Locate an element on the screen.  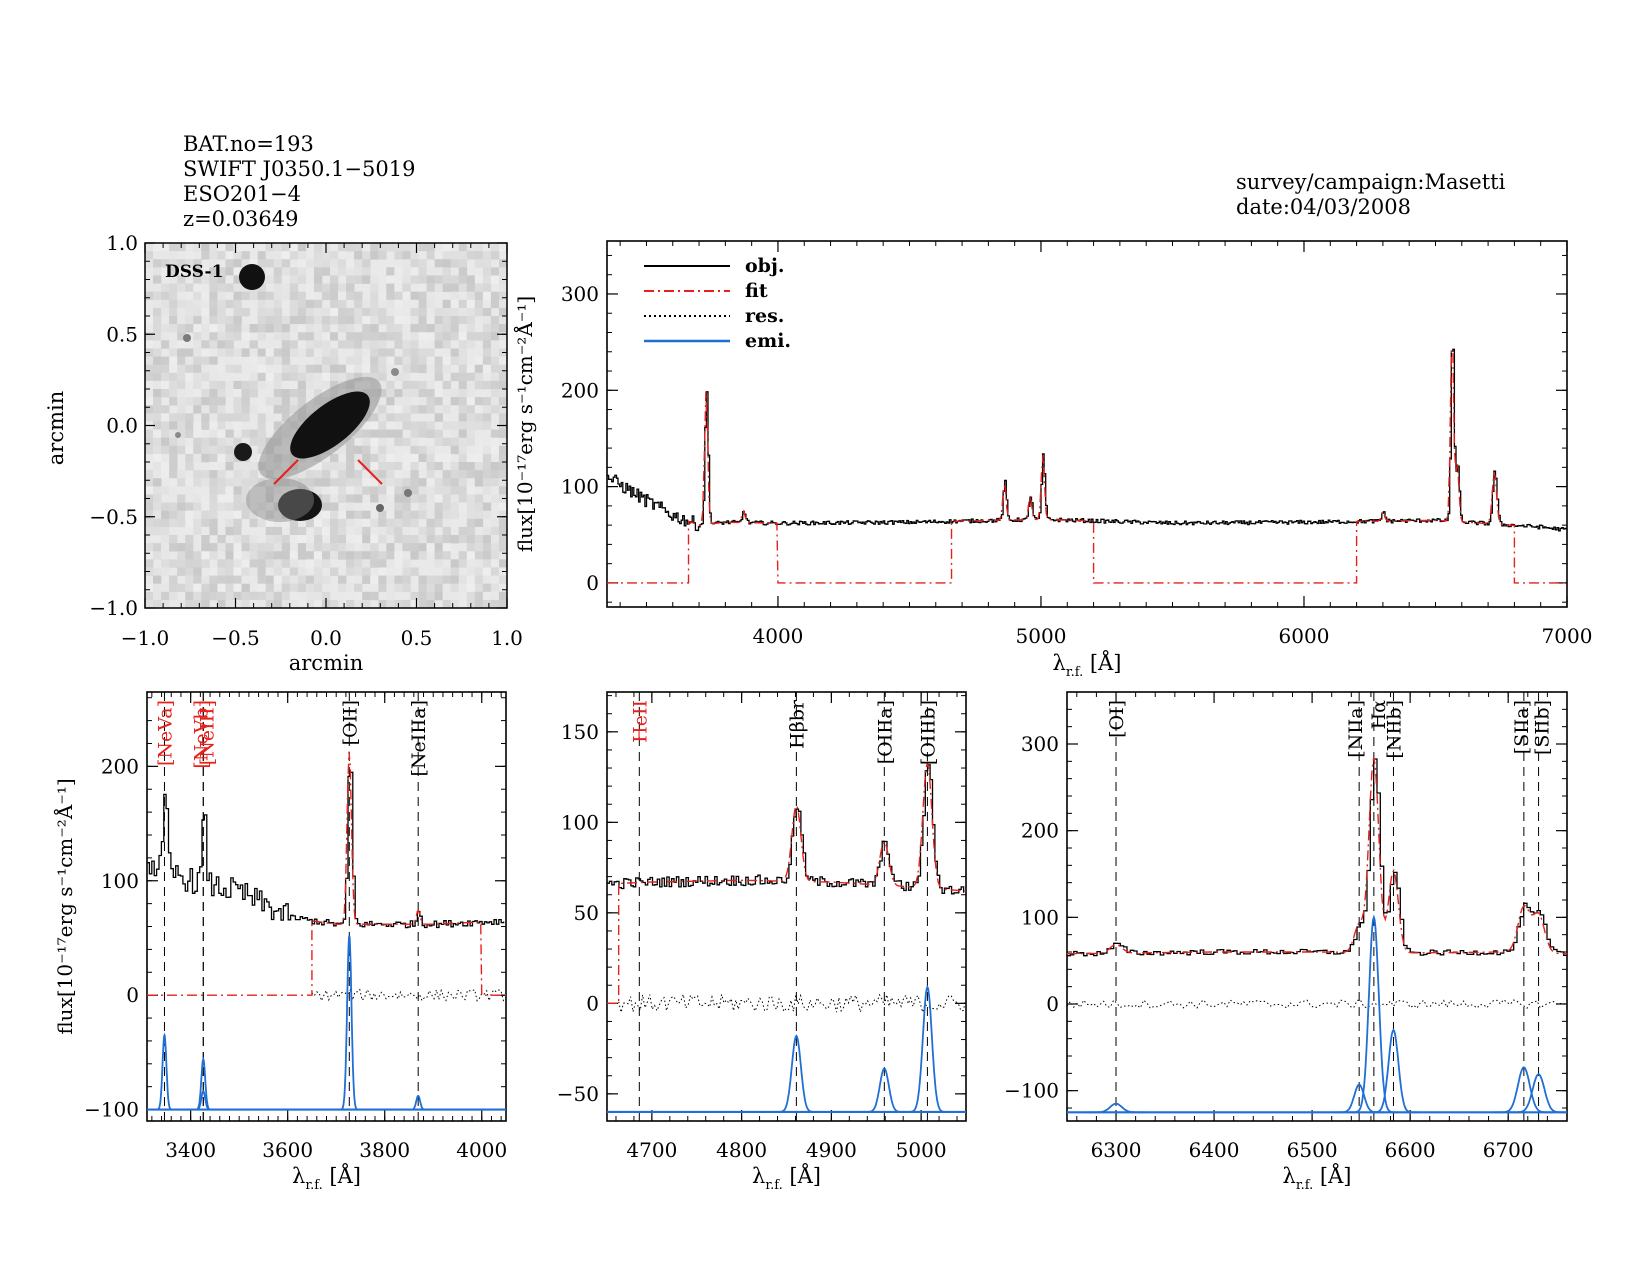
observed-spectrum is located at coordinates (786, 829).